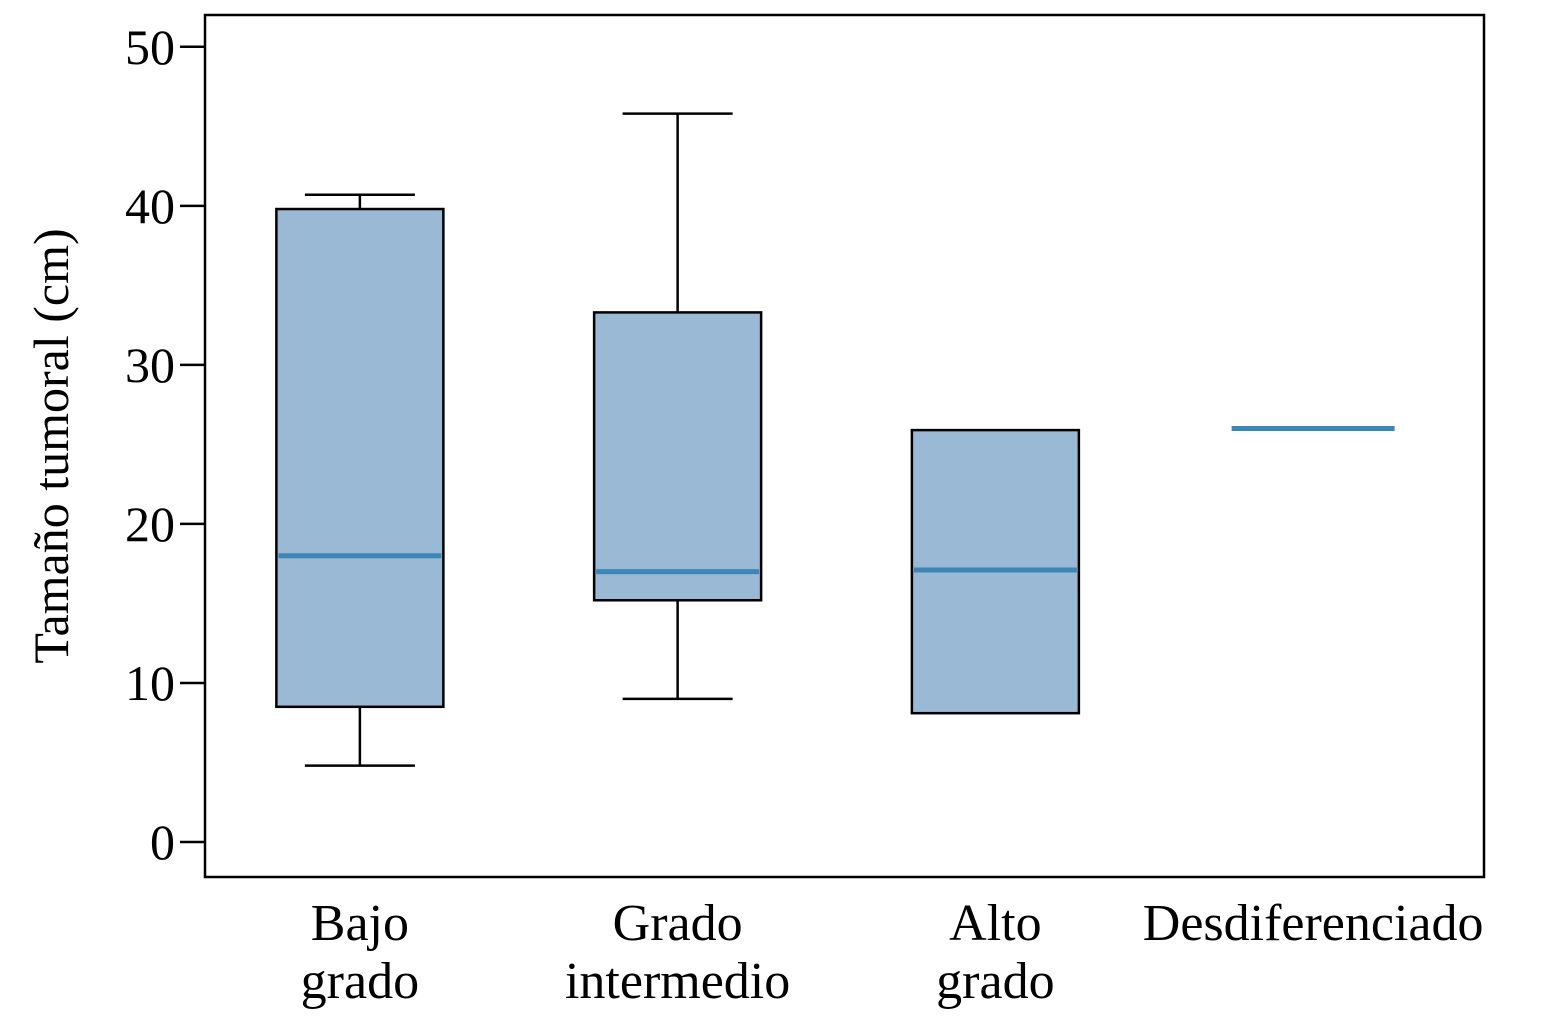  What do you see at coordinates (150, 365) in the screenshot?
I see `y-tick-label: 30` at bounding box center [150, 365].